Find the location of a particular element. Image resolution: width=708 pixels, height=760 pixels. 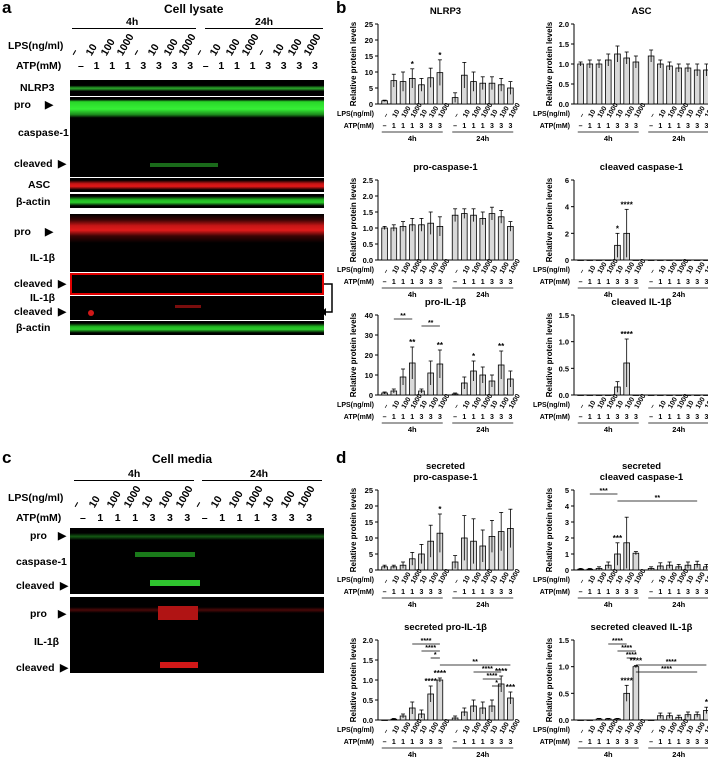

y-tick-label: 25 is located at coordinates (369, 490).